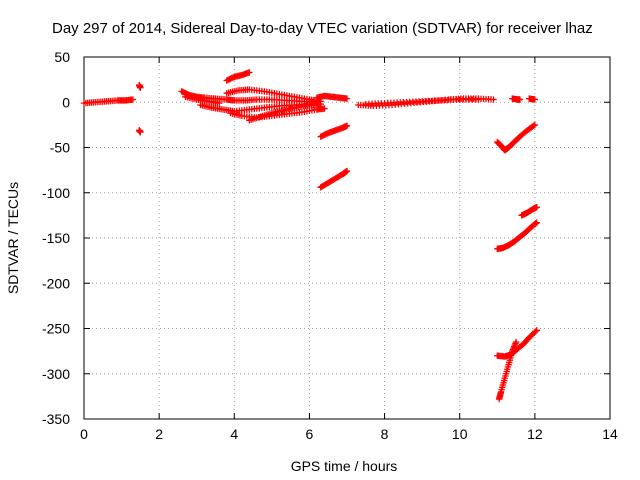 The height and width of the screenshot is (480, 640). Describe the element at coordinates (62, 57) in the screenshot. I see `y-tick-label: 50` at that location.